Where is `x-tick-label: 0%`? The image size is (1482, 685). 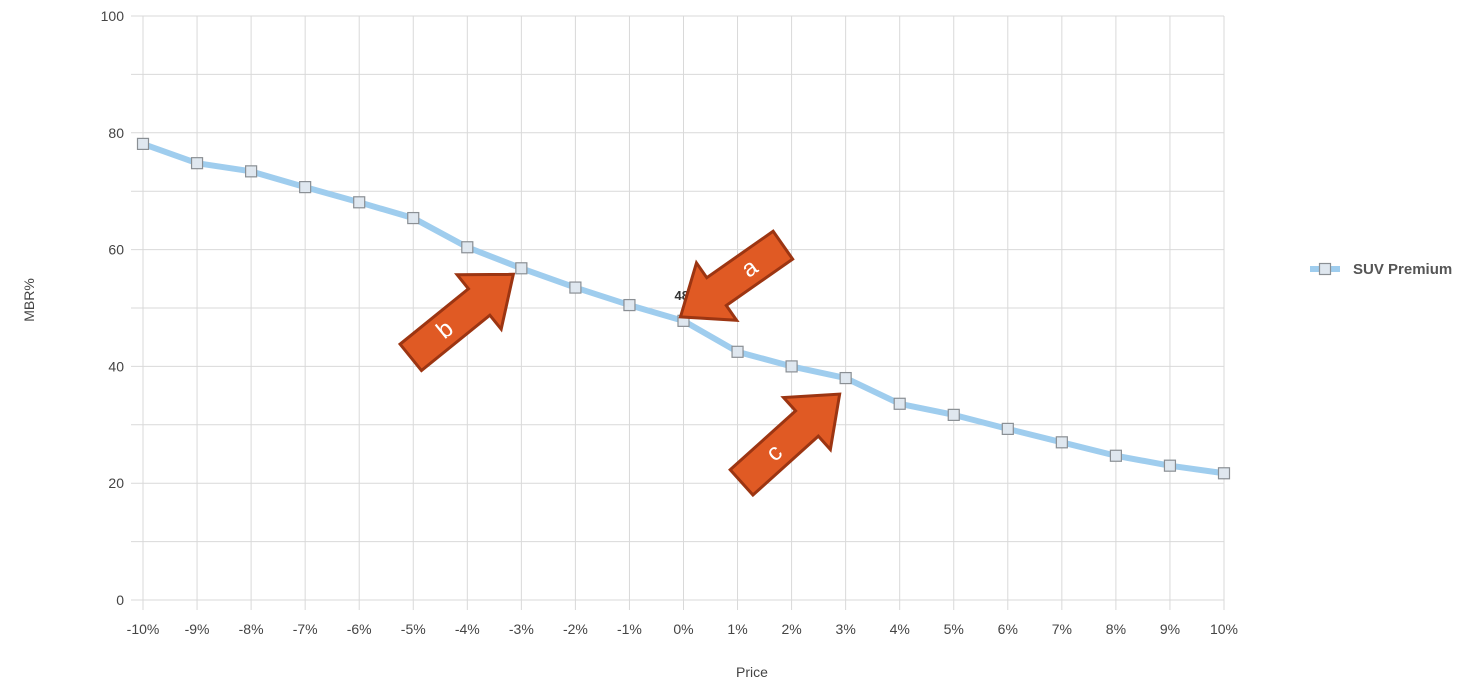
x-tick-label: 0% is located at coordinates (683, 629).